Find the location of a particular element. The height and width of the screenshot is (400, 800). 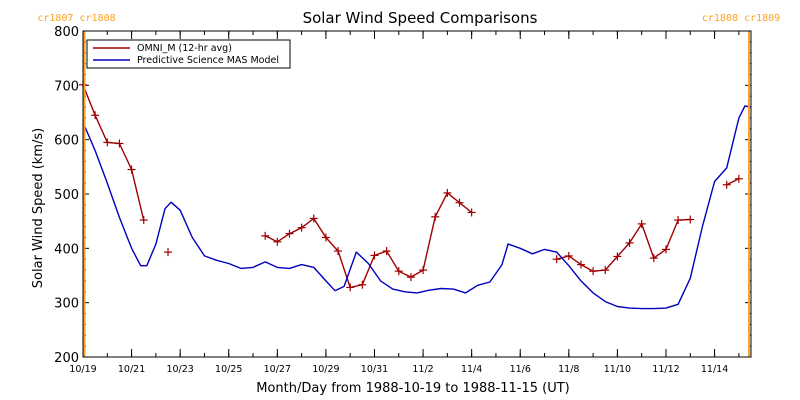

legend-box is located at coordinates (188, 54).